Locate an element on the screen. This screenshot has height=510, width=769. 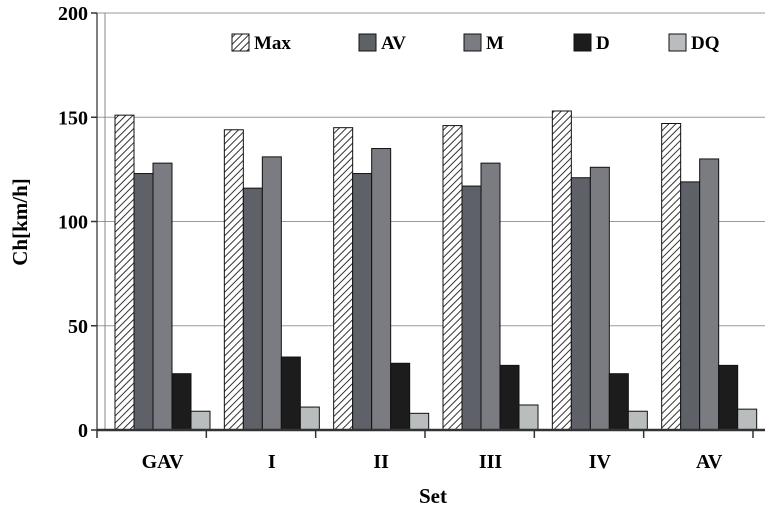
x-axis-label: Set is located at coordinates (433, 496).